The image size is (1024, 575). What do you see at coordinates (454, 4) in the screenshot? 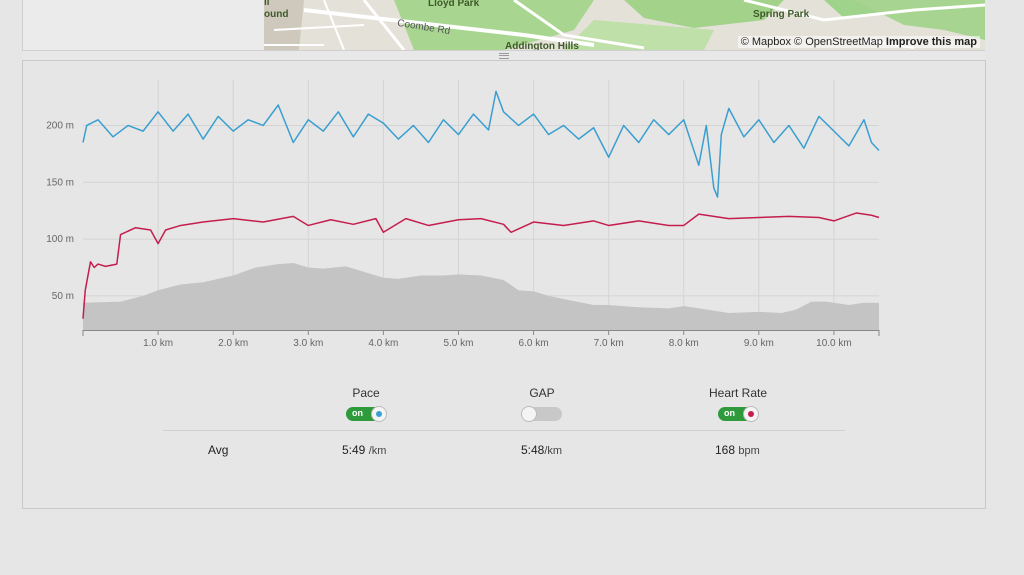
I see `map-label-lloyd-park: Lloyd Park` at bounding box center [454, 4].